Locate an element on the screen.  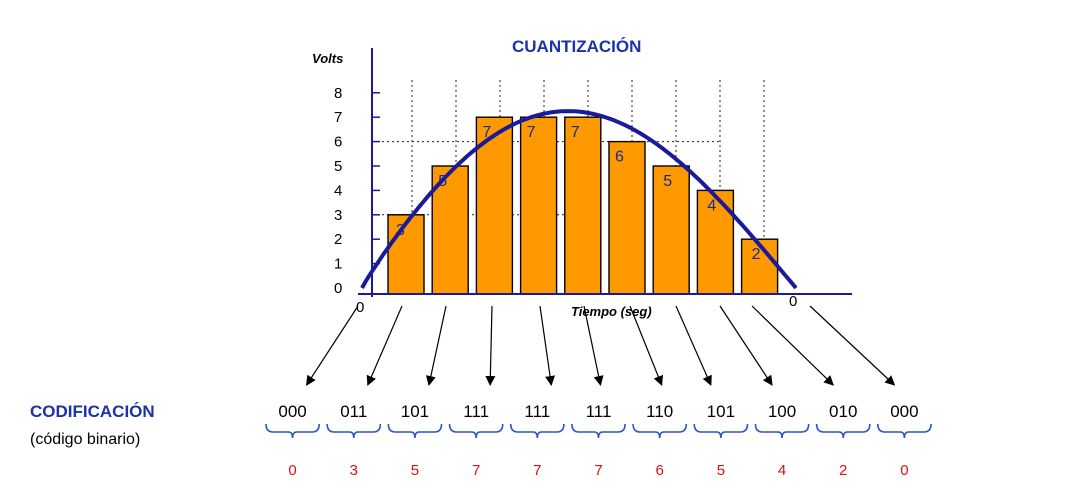
y-tick-label: 5 is located at coordinates (338, 166).